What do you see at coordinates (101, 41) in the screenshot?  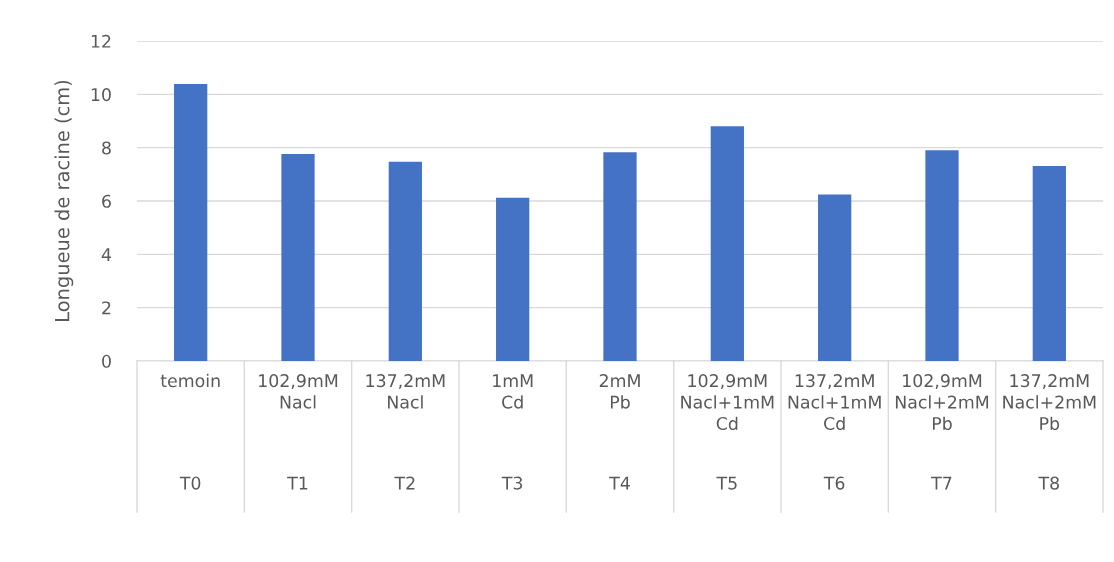 I see `y-tick-label: 12` at bounding box center [101, 41].